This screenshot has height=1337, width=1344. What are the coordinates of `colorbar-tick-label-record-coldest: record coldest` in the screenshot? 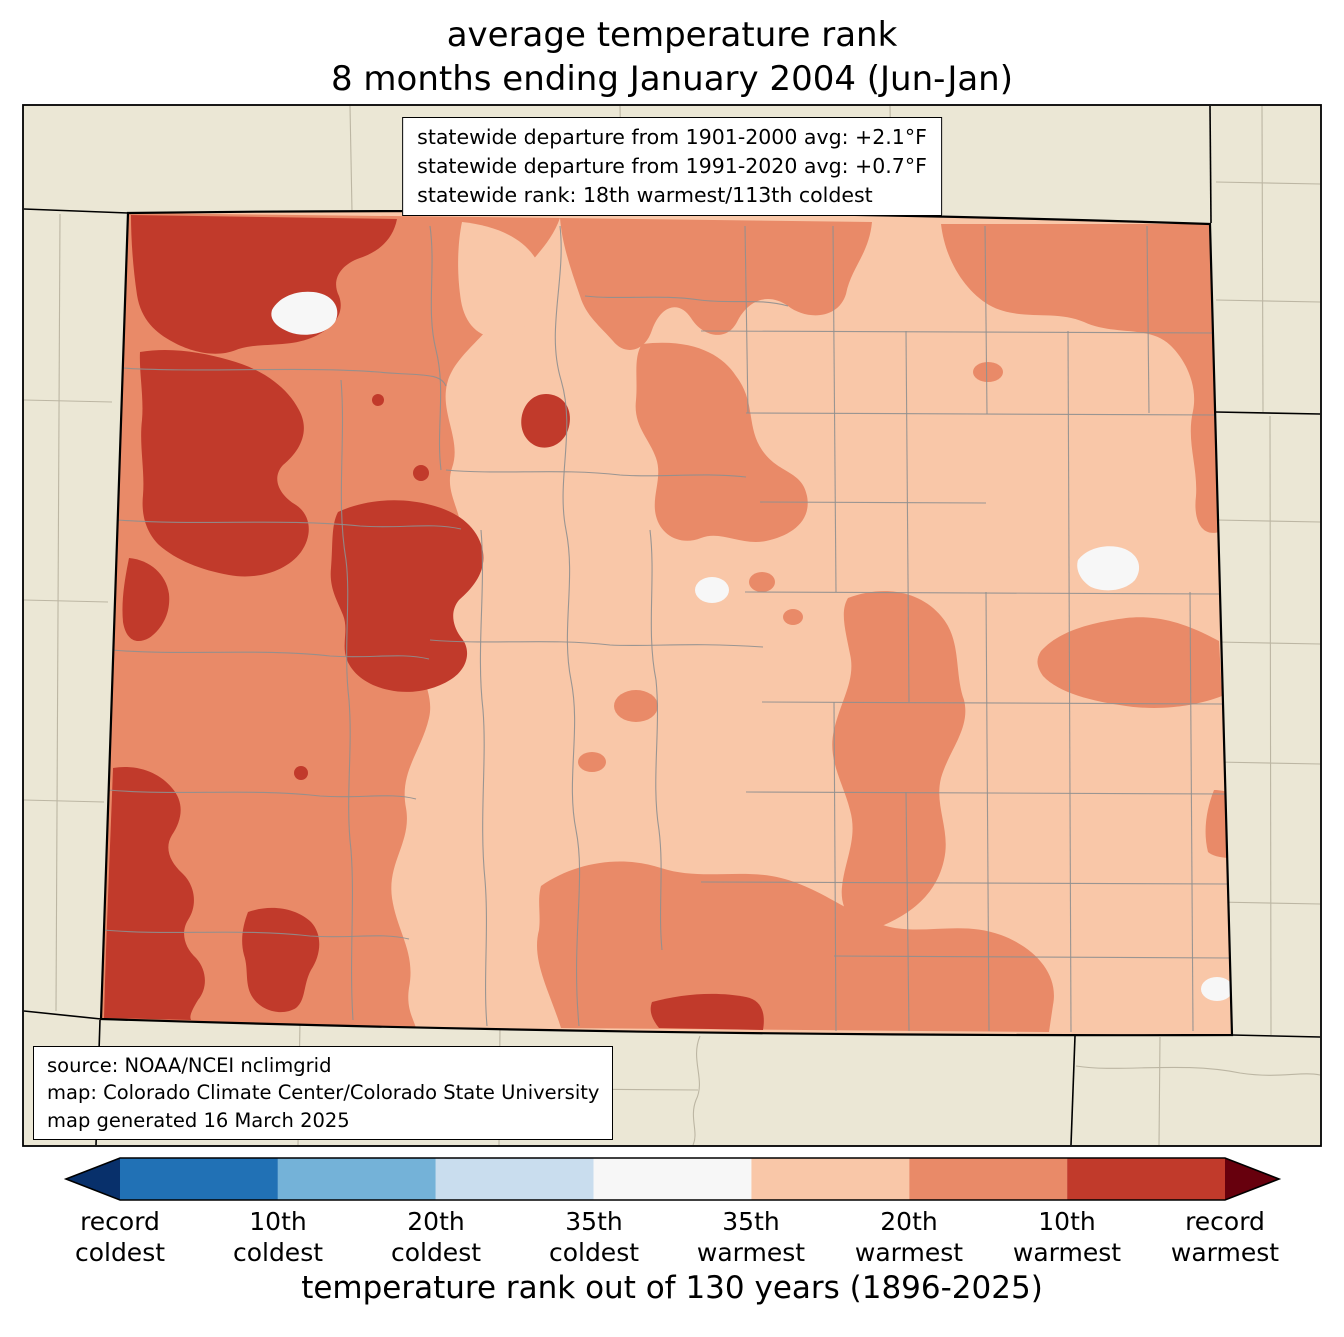 It's located at (120, 1237).